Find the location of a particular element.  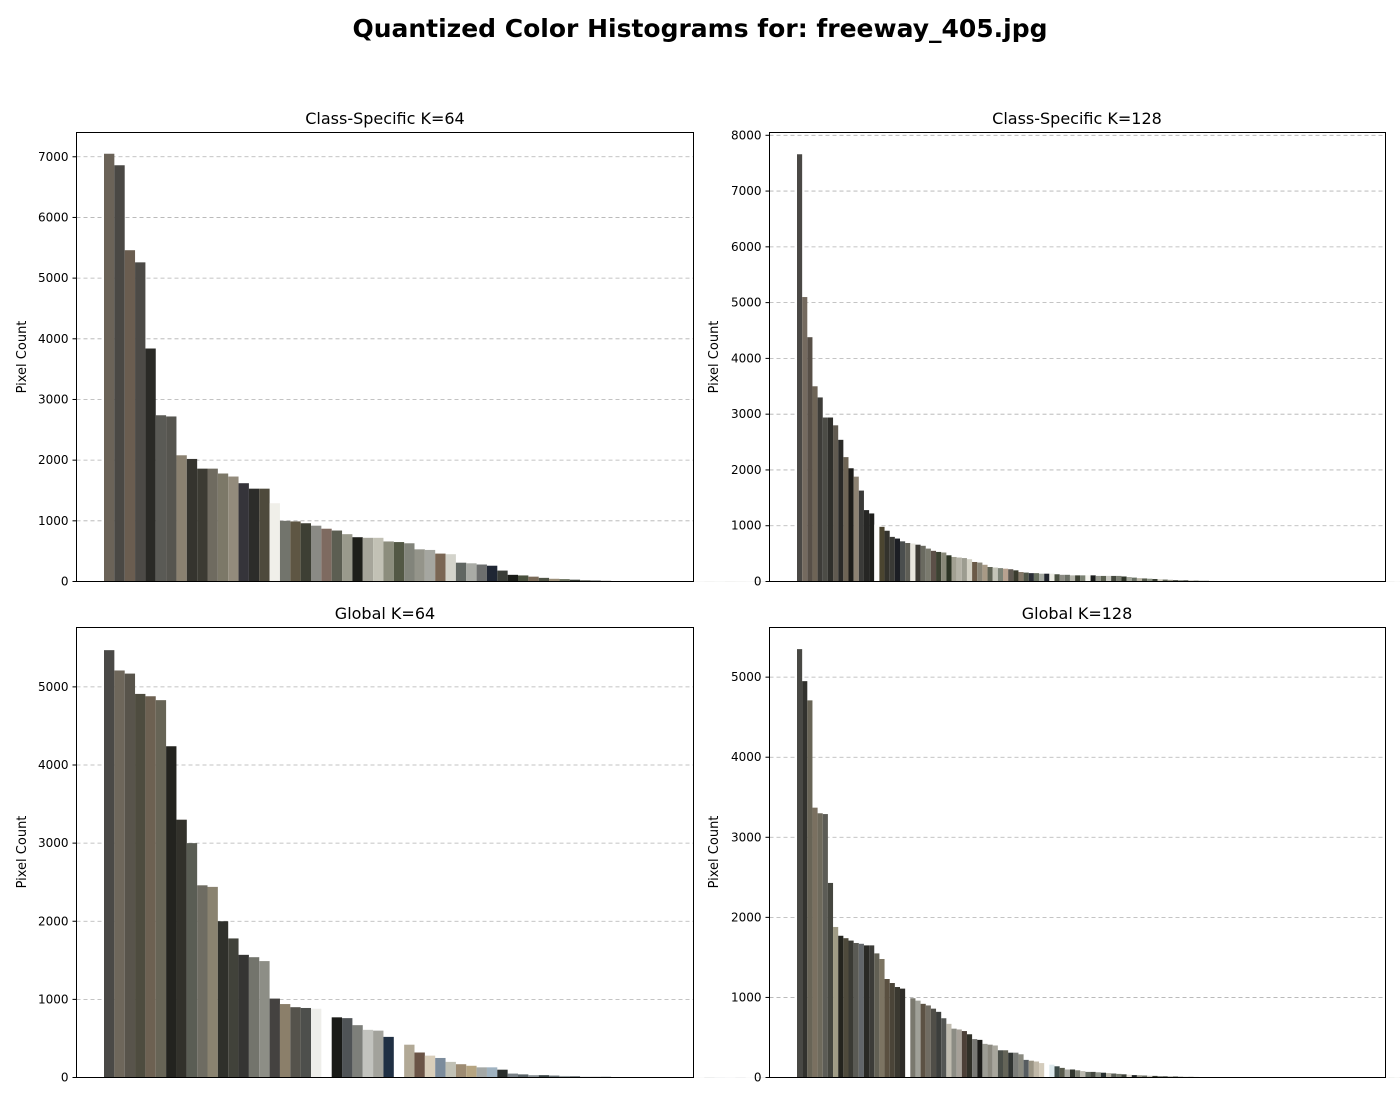

y-tick-label: 7000 is located at coordinates (746, 191).